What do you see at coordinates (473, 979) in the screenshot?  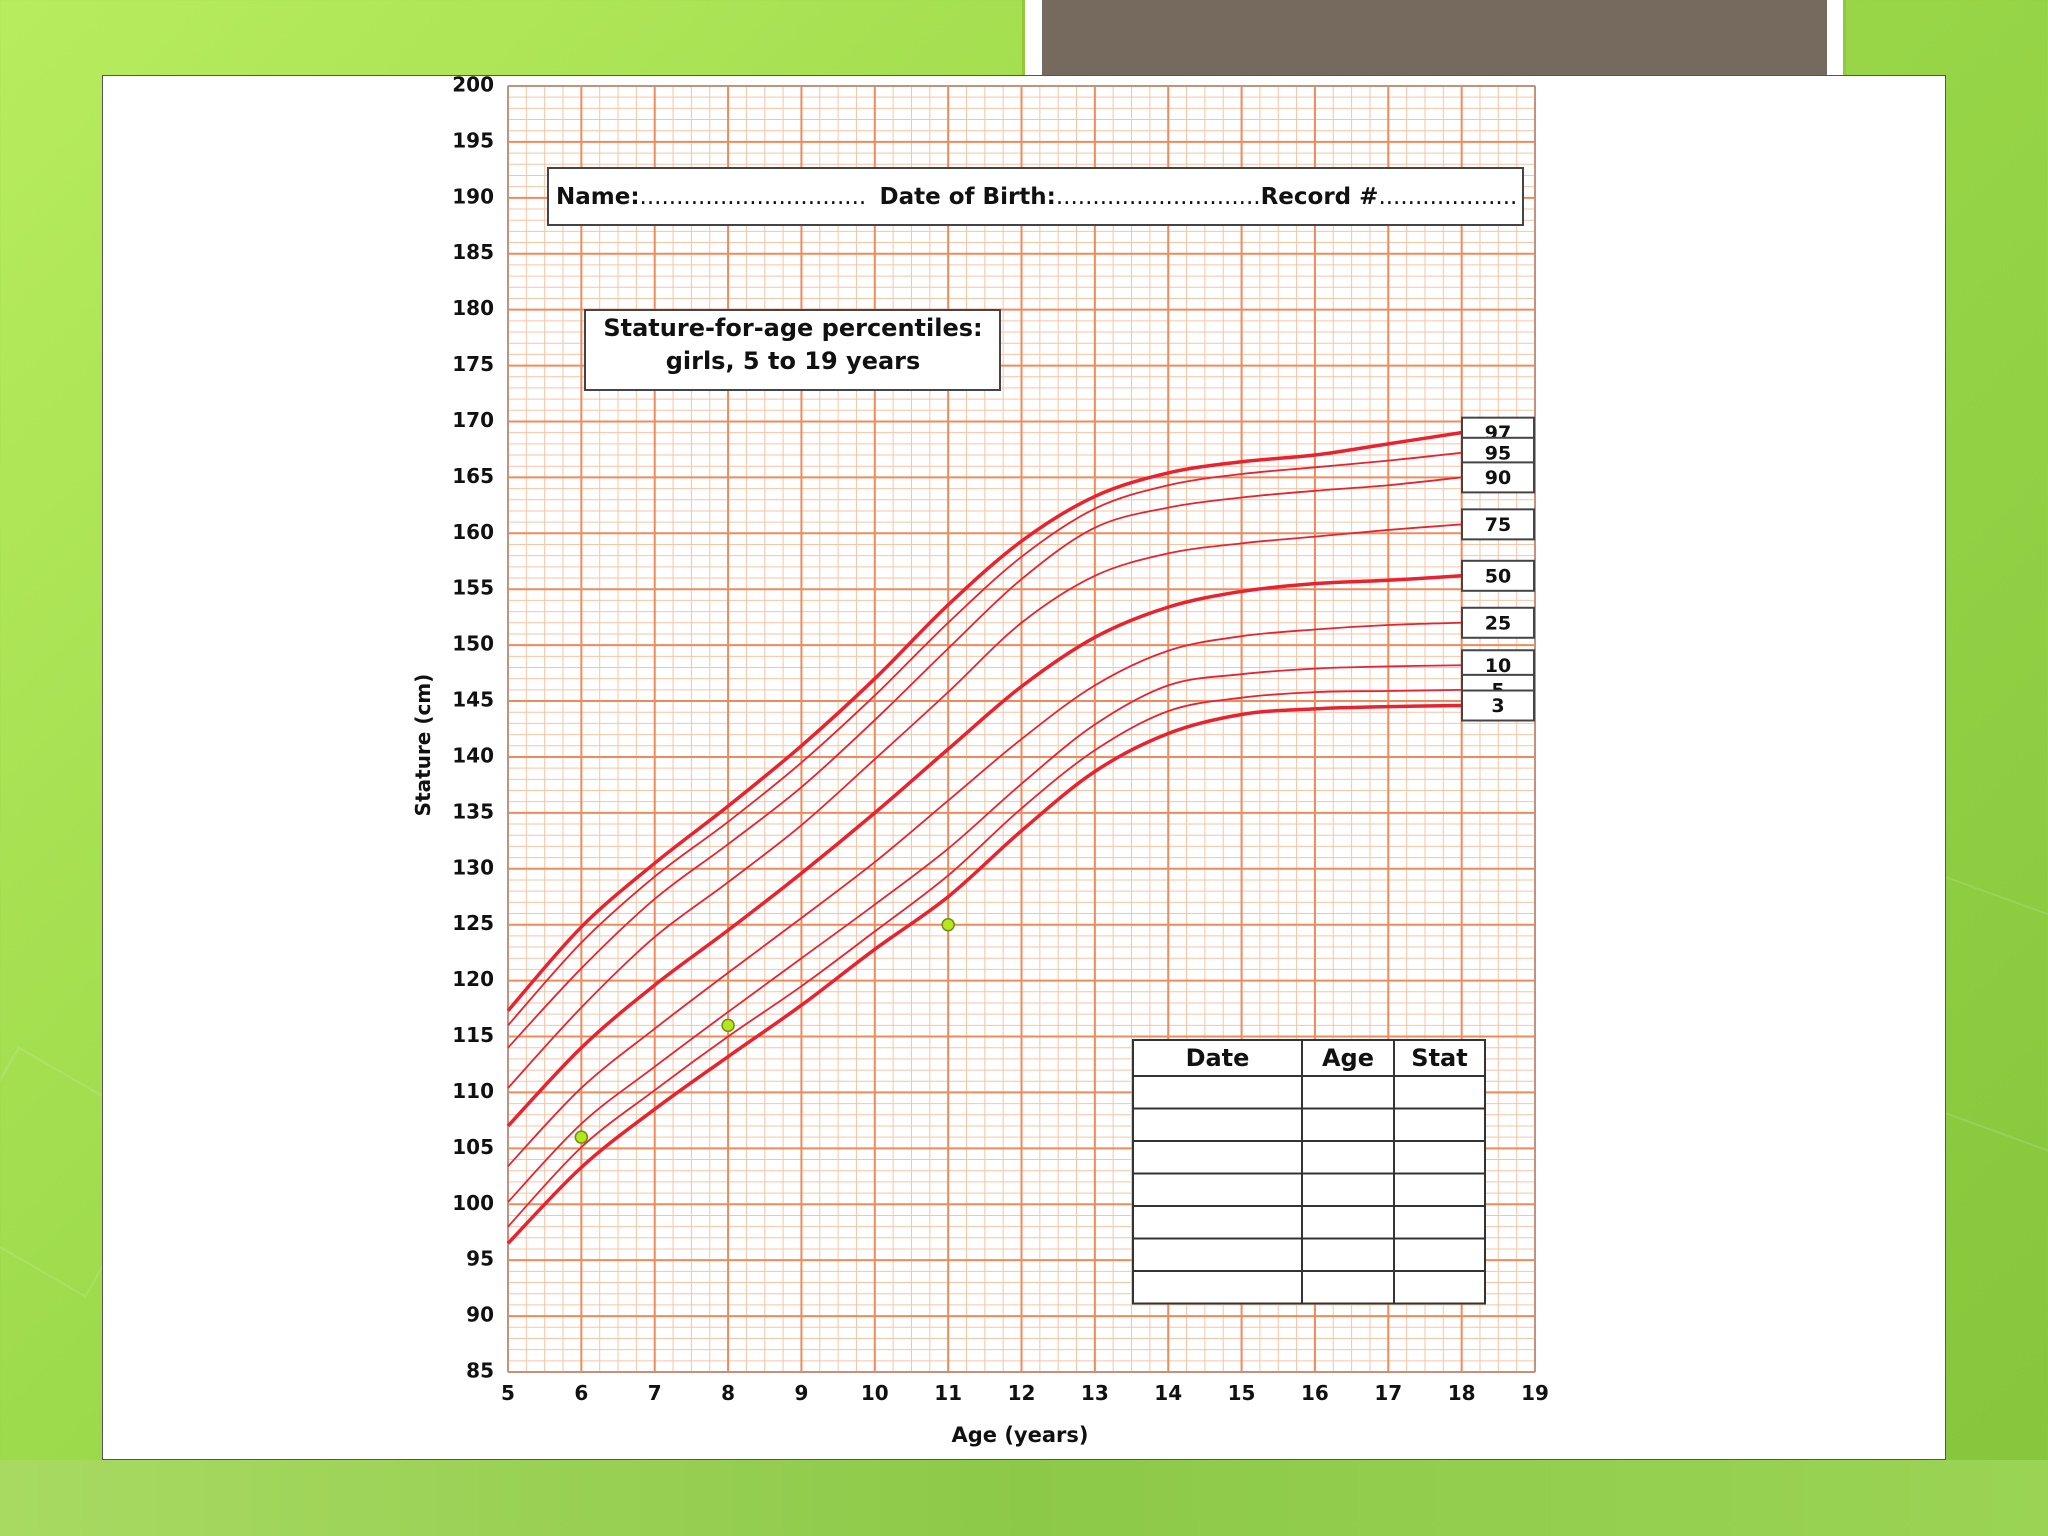 I see `y-tick-label: 120` at bounding box center [473, 979].